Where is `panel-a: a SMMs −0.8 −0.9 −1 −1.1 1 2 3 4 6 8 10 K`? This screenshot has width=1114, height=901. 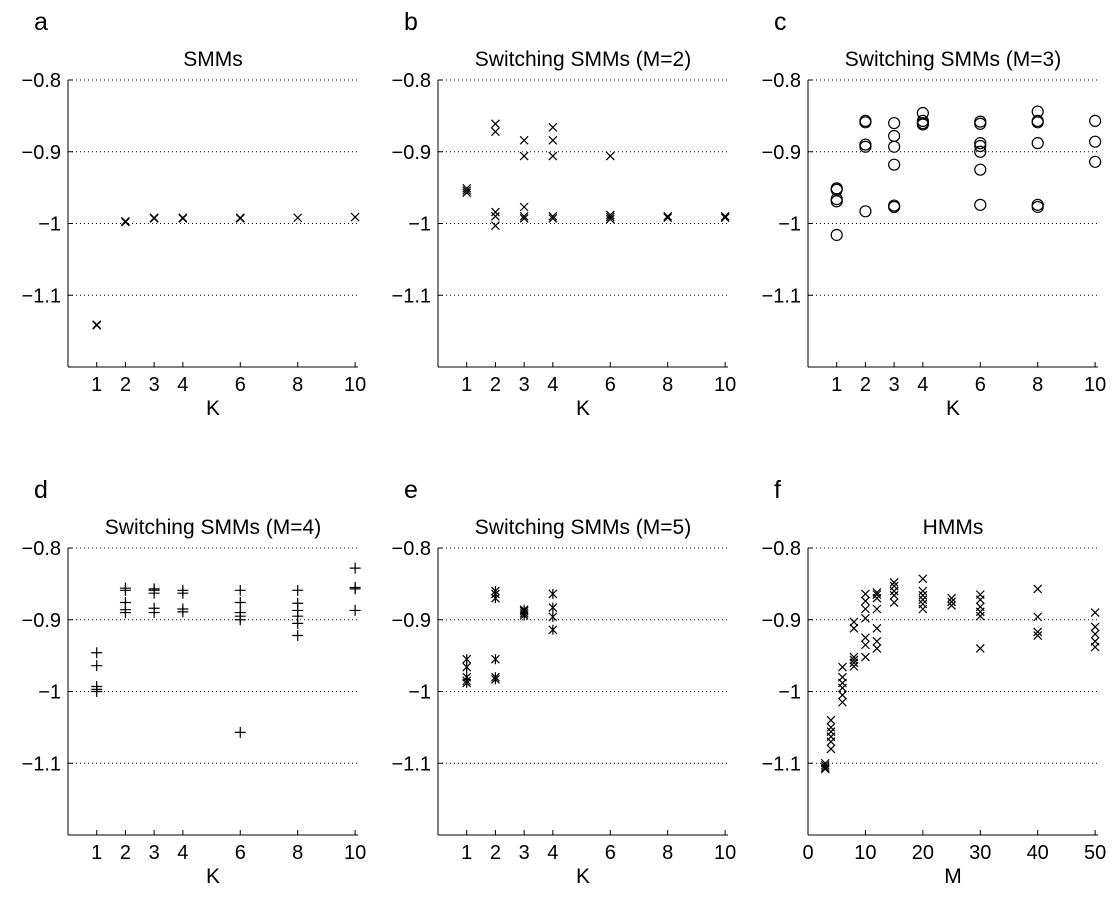 panel-a: a SMMs −0.8 −0.9 −1 −1.1 1 2 3 4 6 8 10 K is located at coordinates (194, 214).